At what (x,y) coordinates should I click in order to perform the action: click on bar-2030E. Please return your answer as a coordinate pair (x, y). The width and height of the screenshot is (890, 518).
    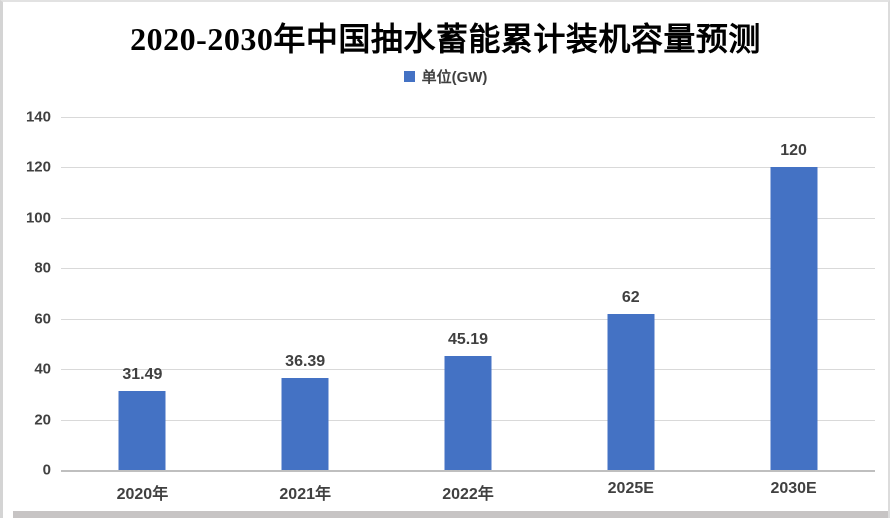
    Looking at the image, I should click on (794, 318).